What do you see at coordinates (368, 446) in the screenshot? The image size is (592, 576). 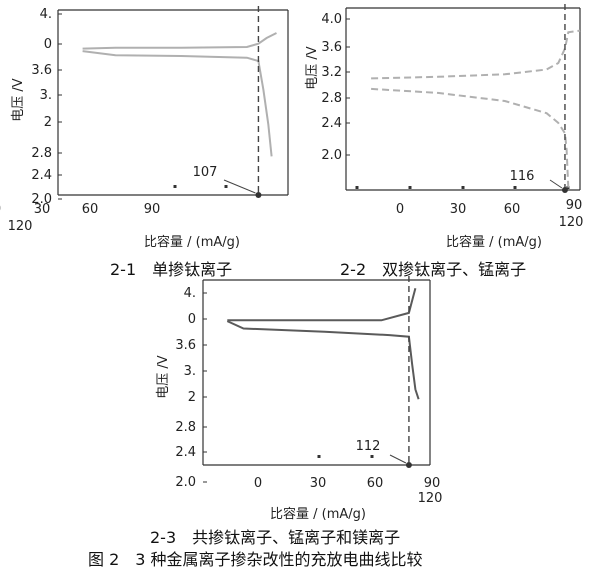 I see `capacity-annotation: 112` at bounding box center [368, 446].